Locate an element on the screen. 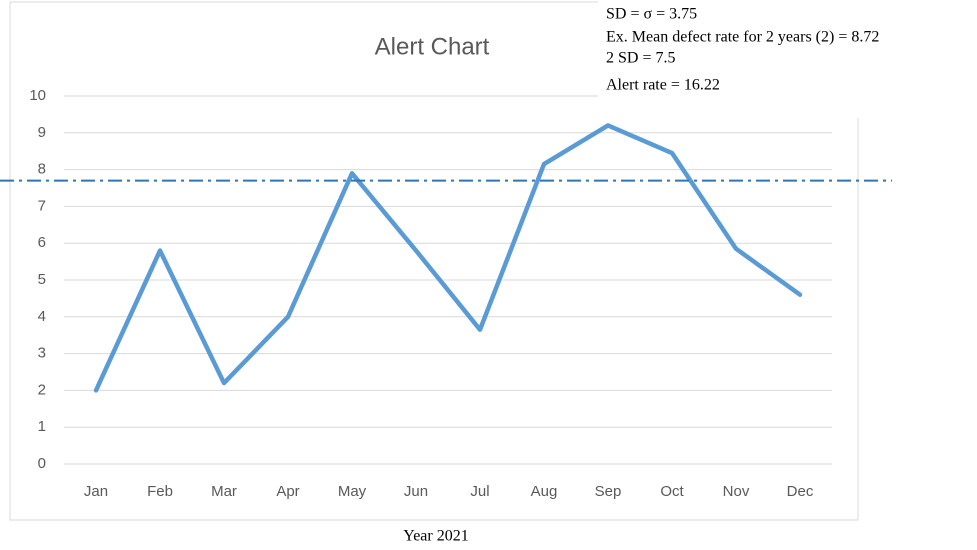 This screenshot has height=550, width=977. y-tick-label: 6 is located at coordinates (42, 242).